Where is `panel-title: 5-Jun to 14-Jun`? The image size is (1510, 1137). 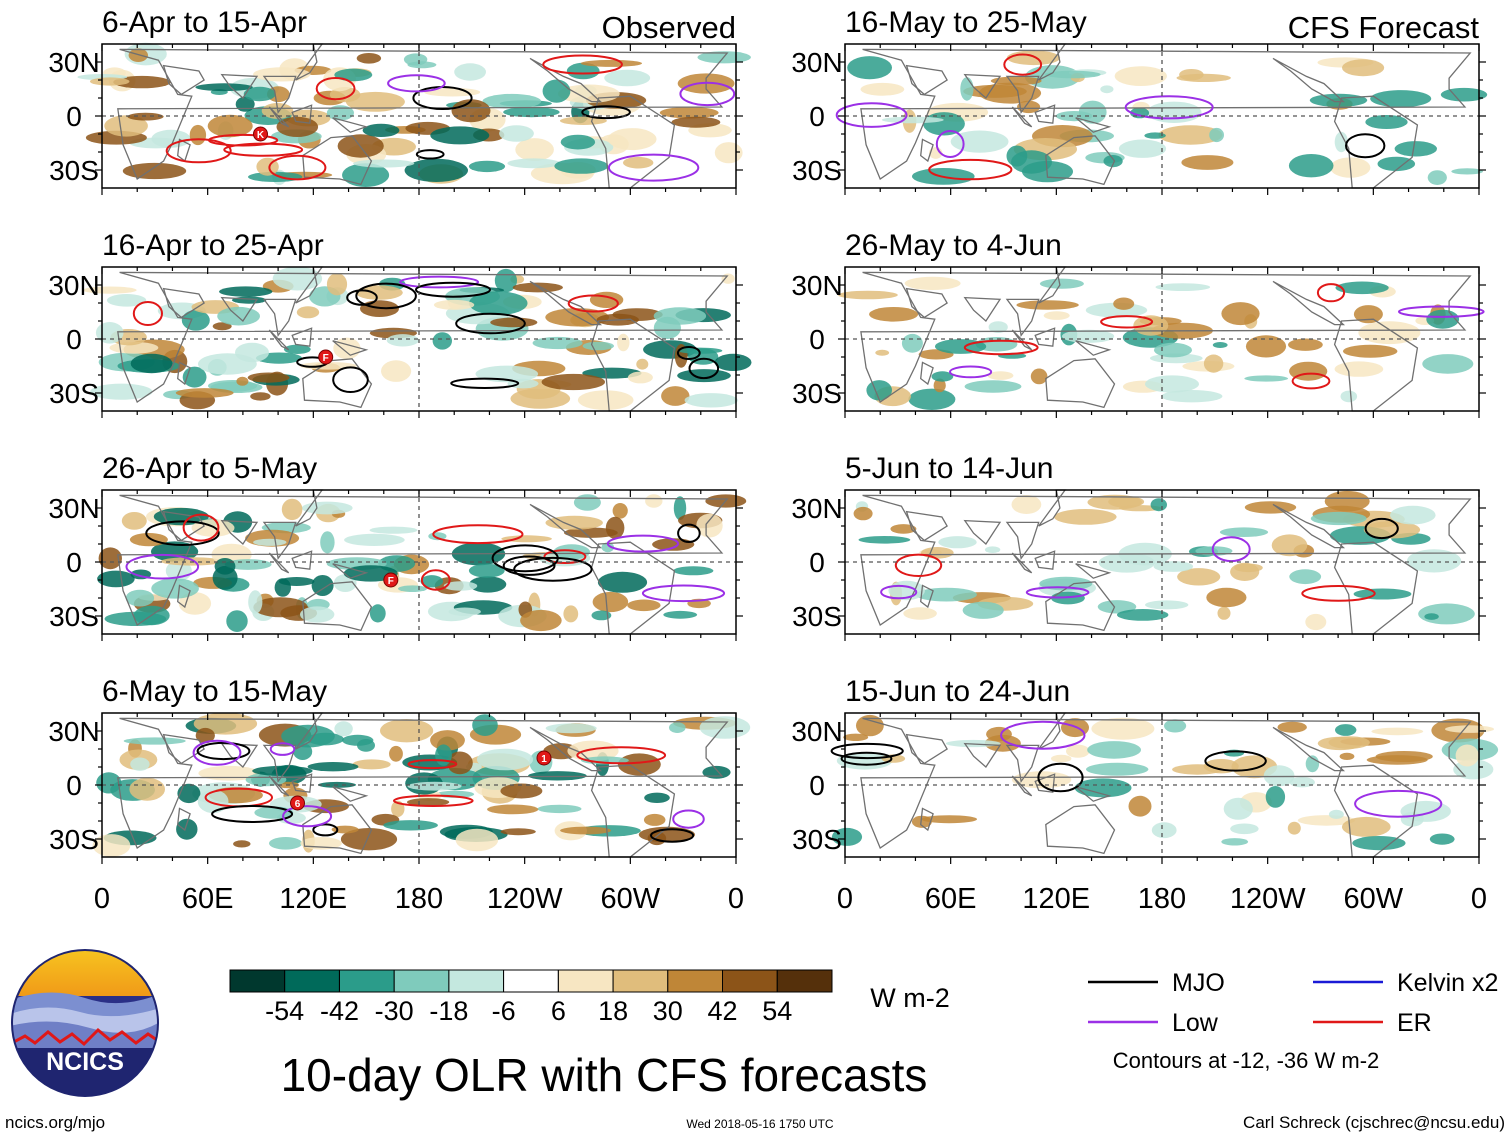
panel-title: 5-Jun to 14-Jun is located at coordinates (949, 468).